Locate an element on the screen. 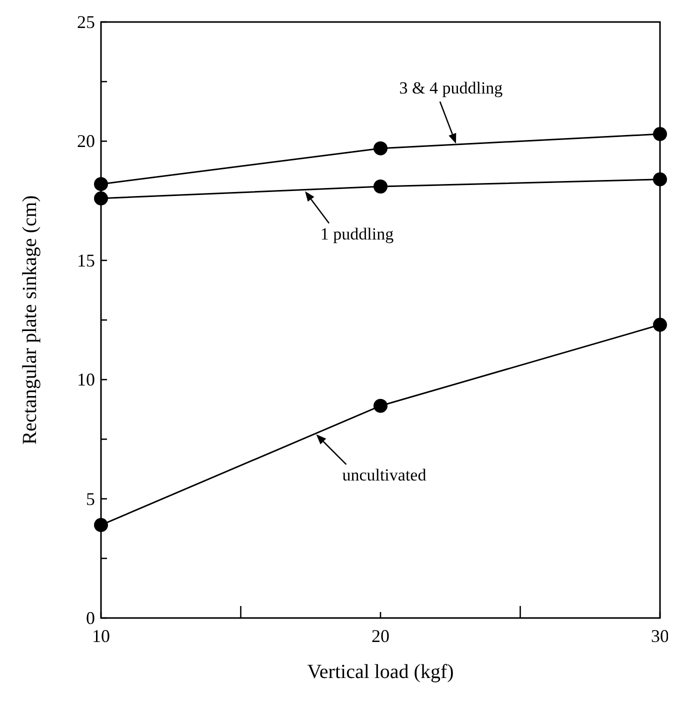 The image size is (676, 706). annotation: uncultivated is located at coordinates (384, 474).